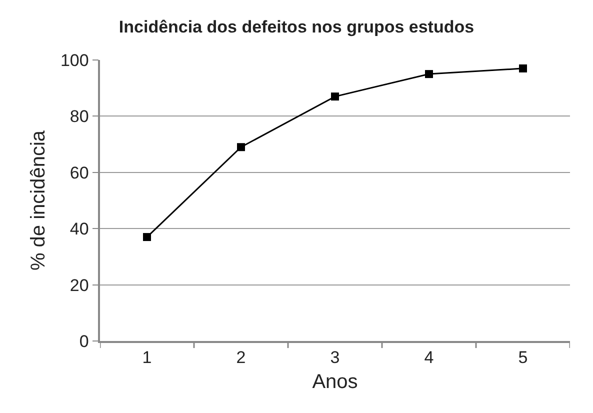 This screenshot has height=413, width=593. Describe the element at coordinates (79, 172) in the screenshot. I see `y-tick-label: 60` at that location.